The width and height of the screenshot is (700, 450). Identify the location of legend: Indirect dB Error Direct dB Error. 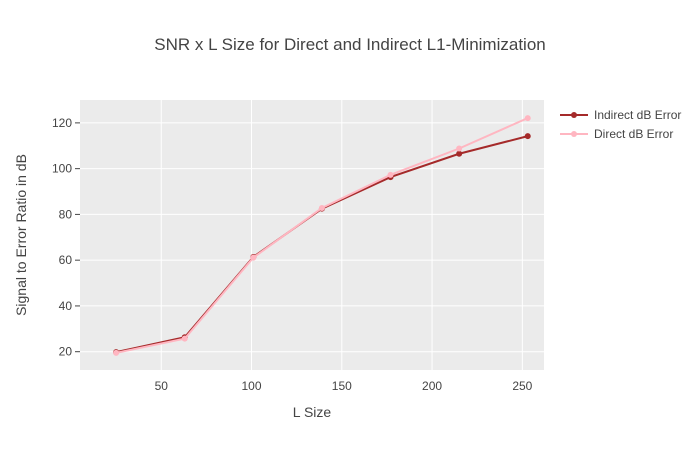
(620, 124).